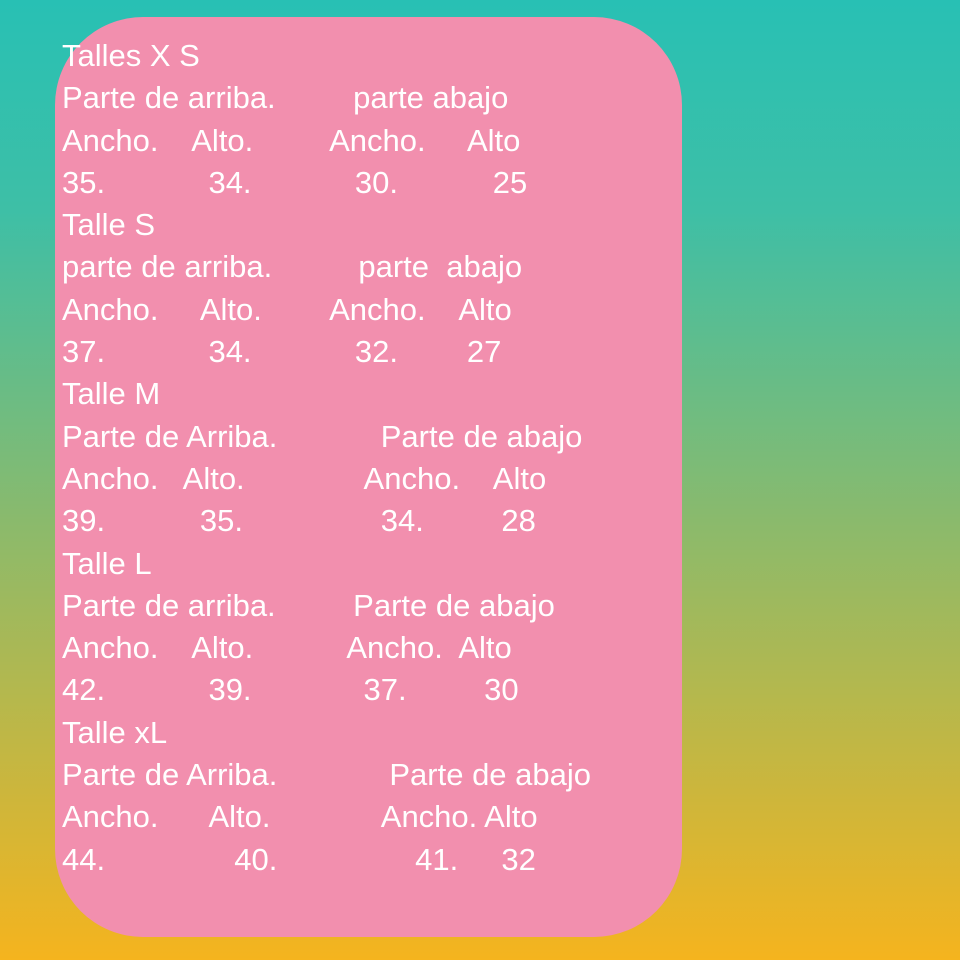  I want to click on size-title: Talle M, so click(111, 394).